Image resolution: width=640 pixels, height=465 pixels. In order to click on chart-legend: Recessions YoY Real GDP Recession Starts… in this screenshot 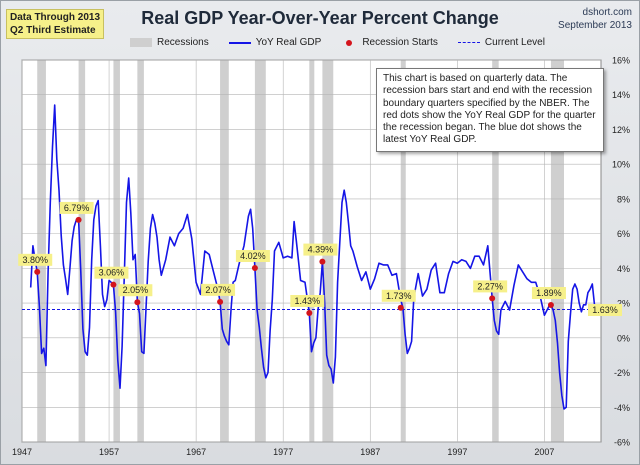, I will do `click(344, 42)`.